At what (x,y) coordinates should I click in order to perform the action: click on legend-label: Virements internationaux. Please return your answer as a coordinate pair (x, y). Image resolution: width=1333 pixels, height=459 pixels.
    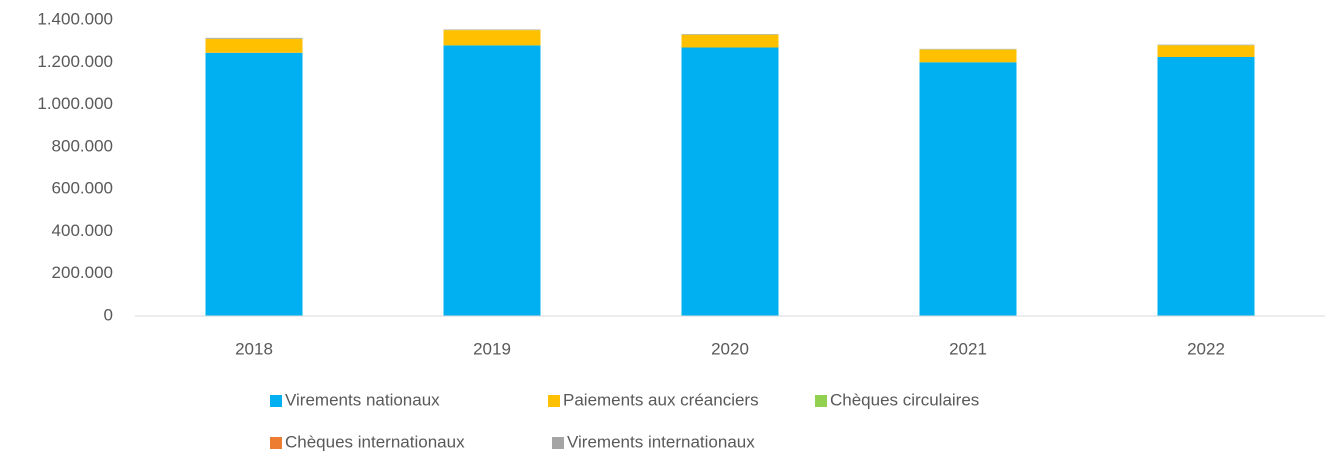
    Looking at the image, I should click on (661, 441).